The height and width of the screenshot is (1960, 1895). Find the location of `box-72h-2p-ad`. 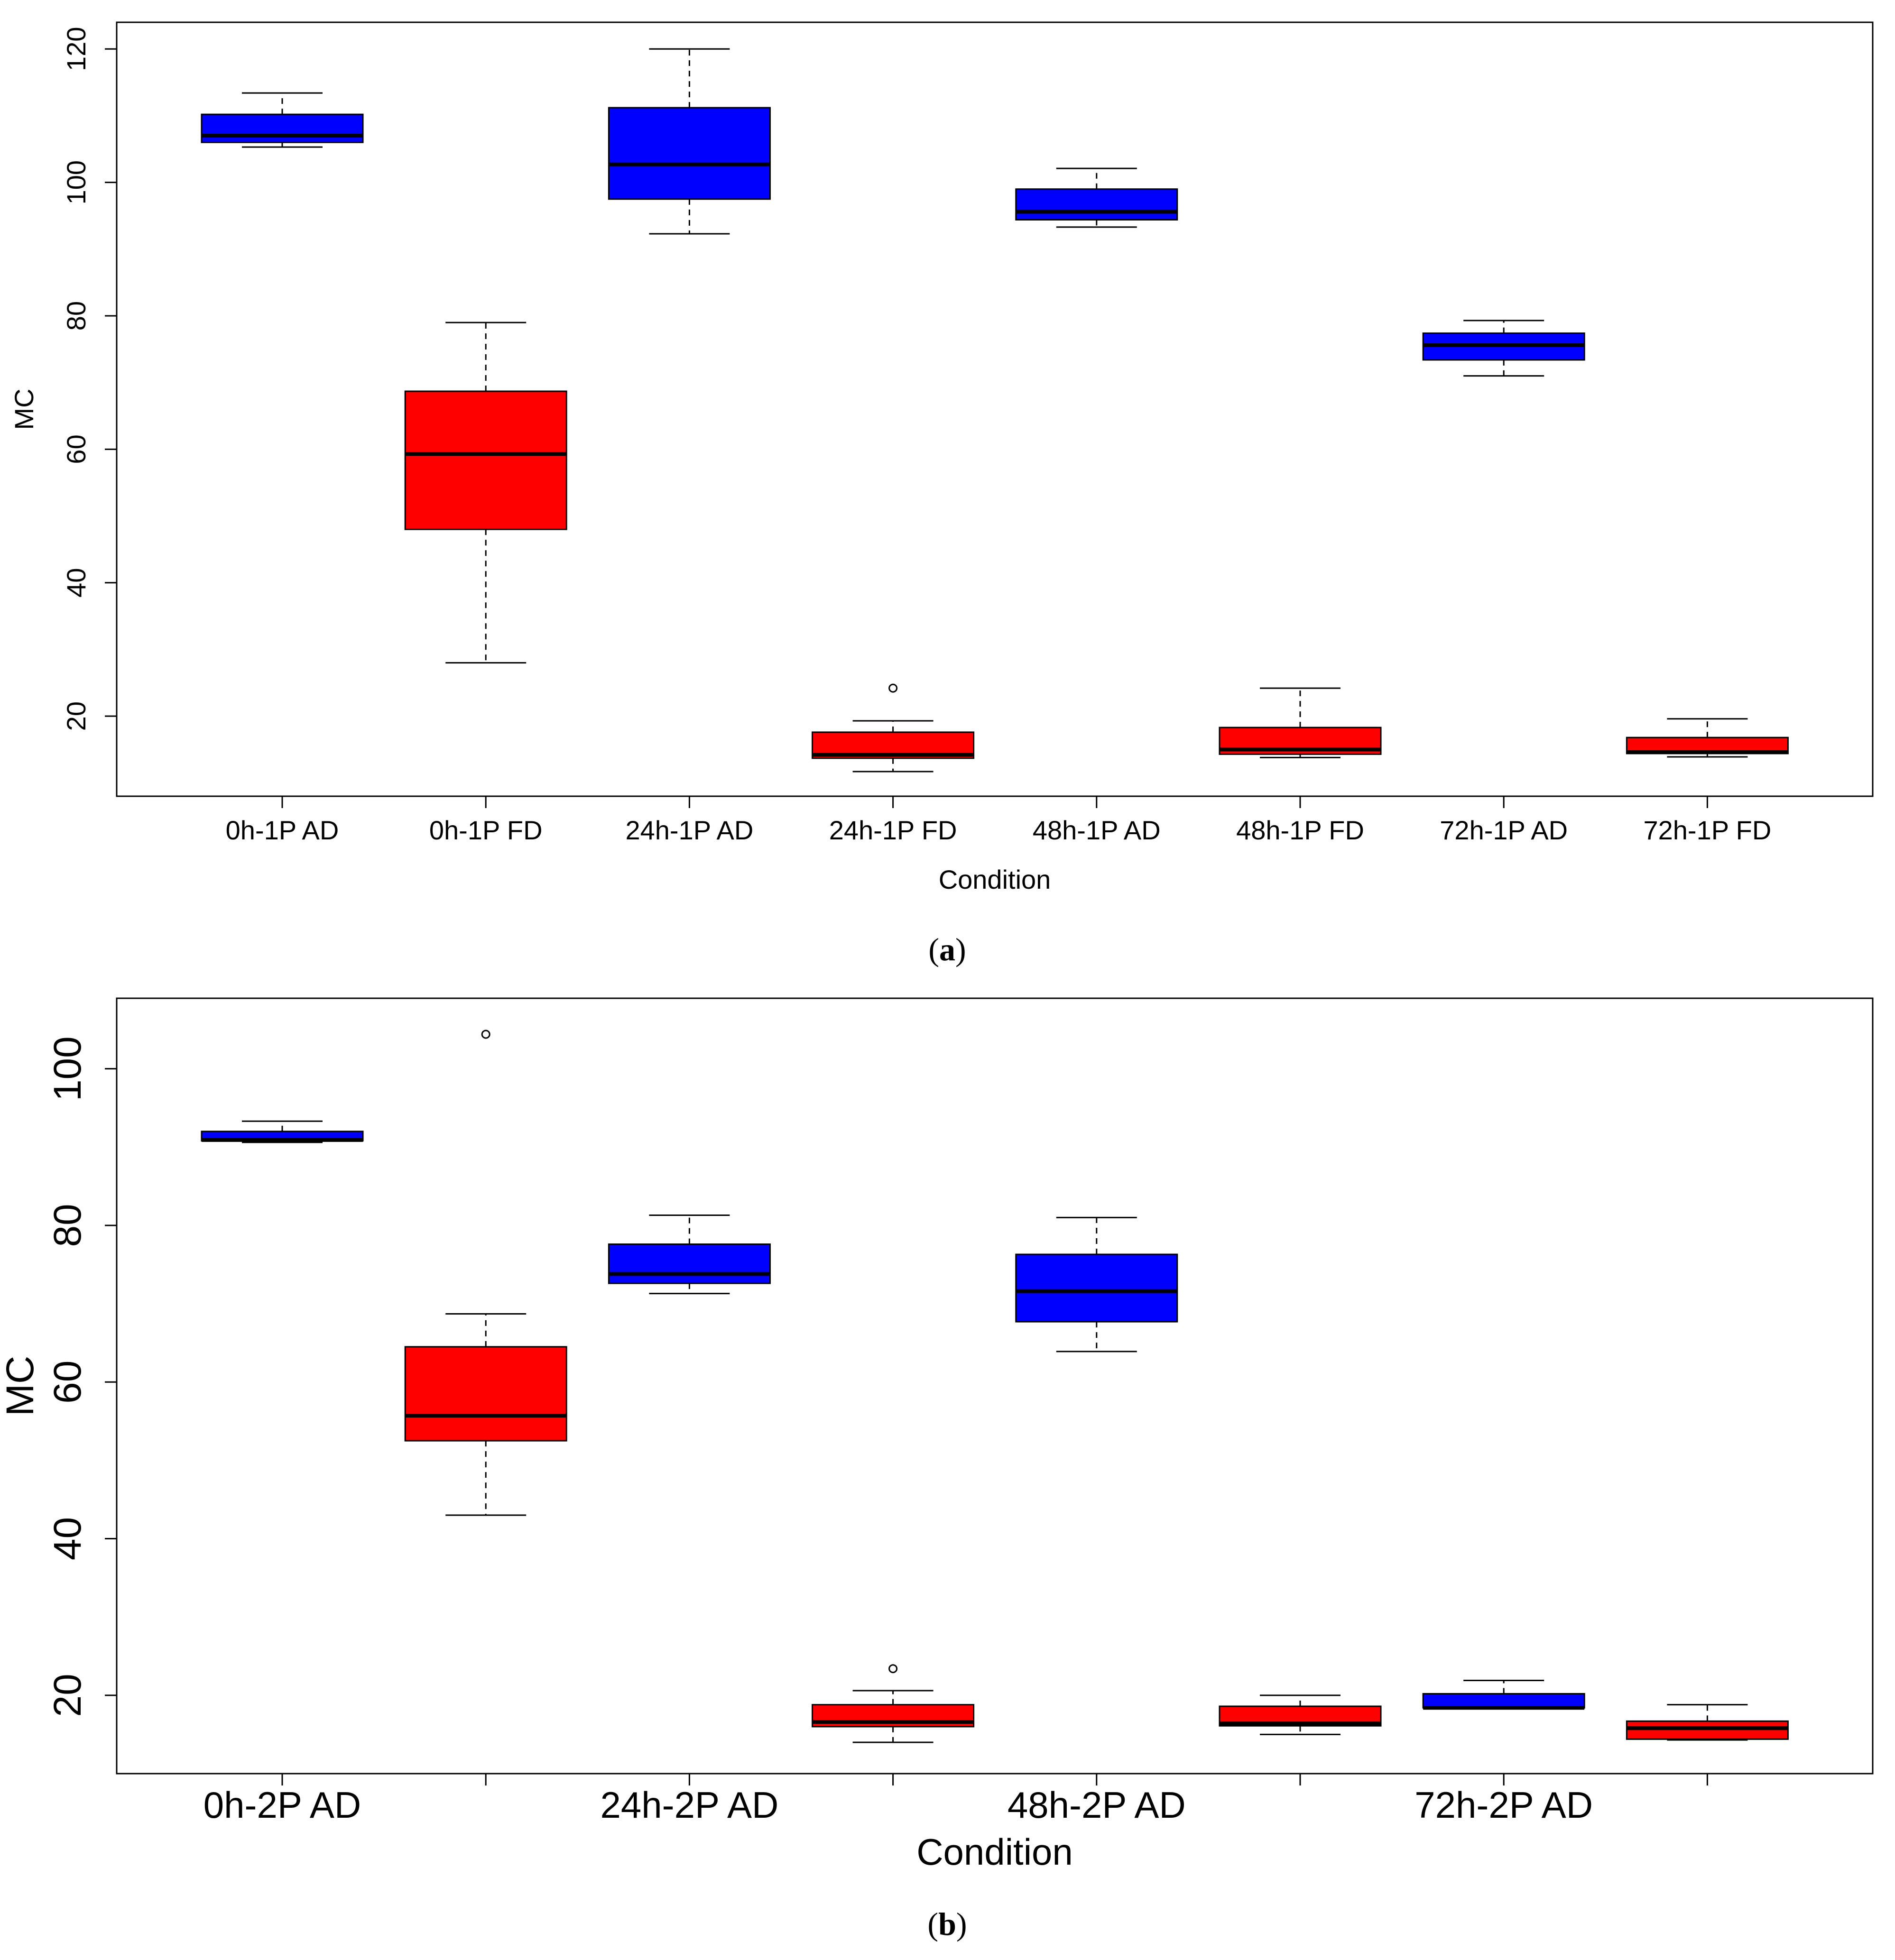

box-72h-2p-ad is located at coordinates (1504, 1694).